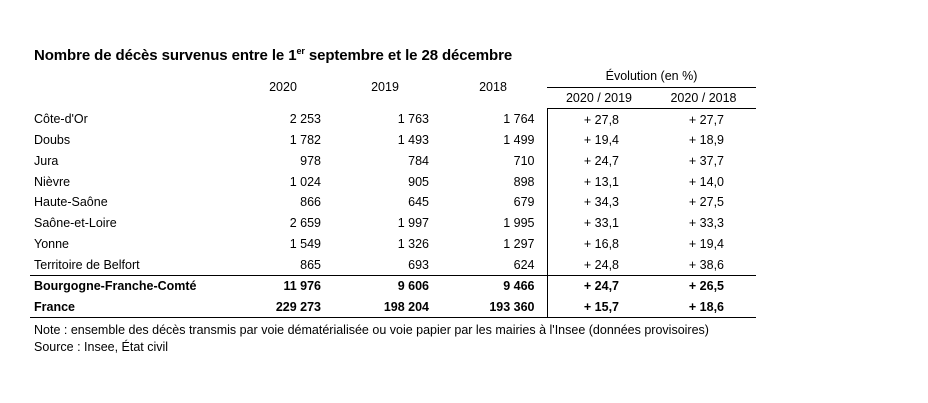 The width and height of the screenshot is (928, 403). Describe the element at coordinates (598, 244) in the screenshot. I see `cell-ev-2020-2019: + 16,8` at that location.